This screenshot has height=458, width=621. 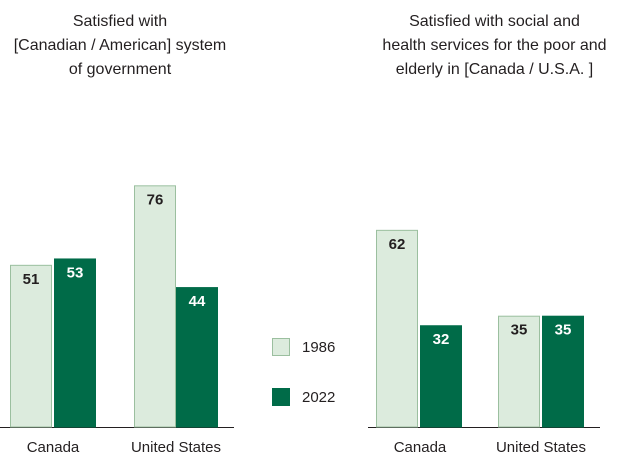 I want to click on bar-right-united-states-2022, so click(x=563, y=371).